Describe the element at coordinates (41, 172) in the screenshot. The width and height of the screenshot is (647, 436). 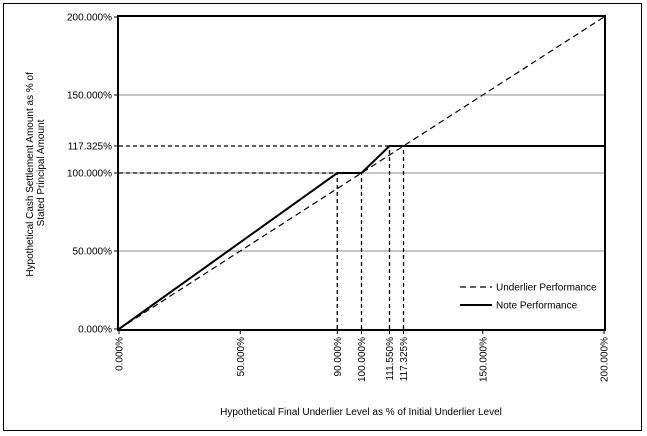
I see `y-axis-label-line-2: Stated Principal Amount` at that location.